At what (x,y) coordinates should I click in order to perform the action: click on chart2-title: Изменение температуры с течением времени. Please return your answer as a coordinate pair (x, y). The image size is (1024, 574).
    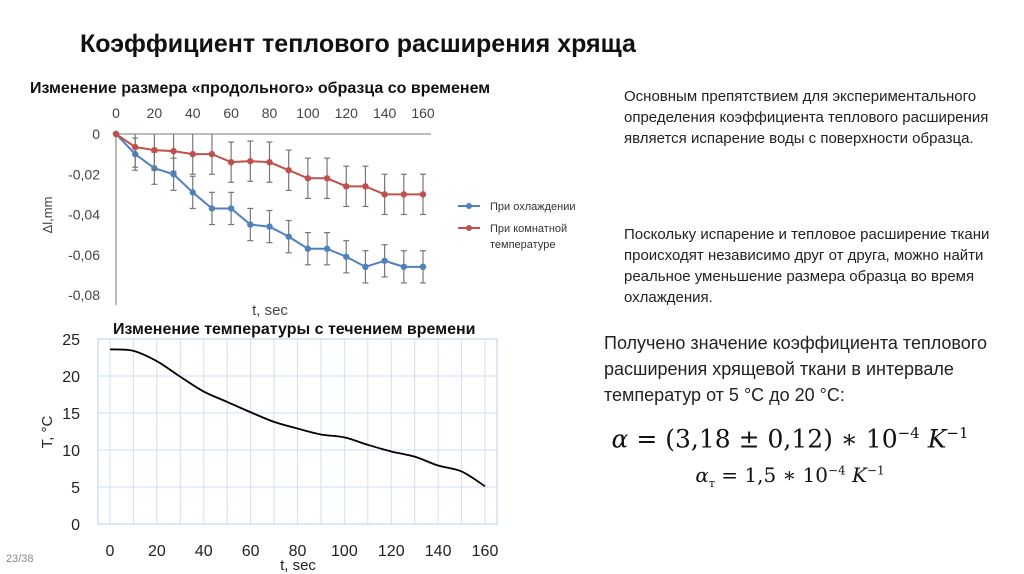
    Looking at the image, I should click on (294, 329).